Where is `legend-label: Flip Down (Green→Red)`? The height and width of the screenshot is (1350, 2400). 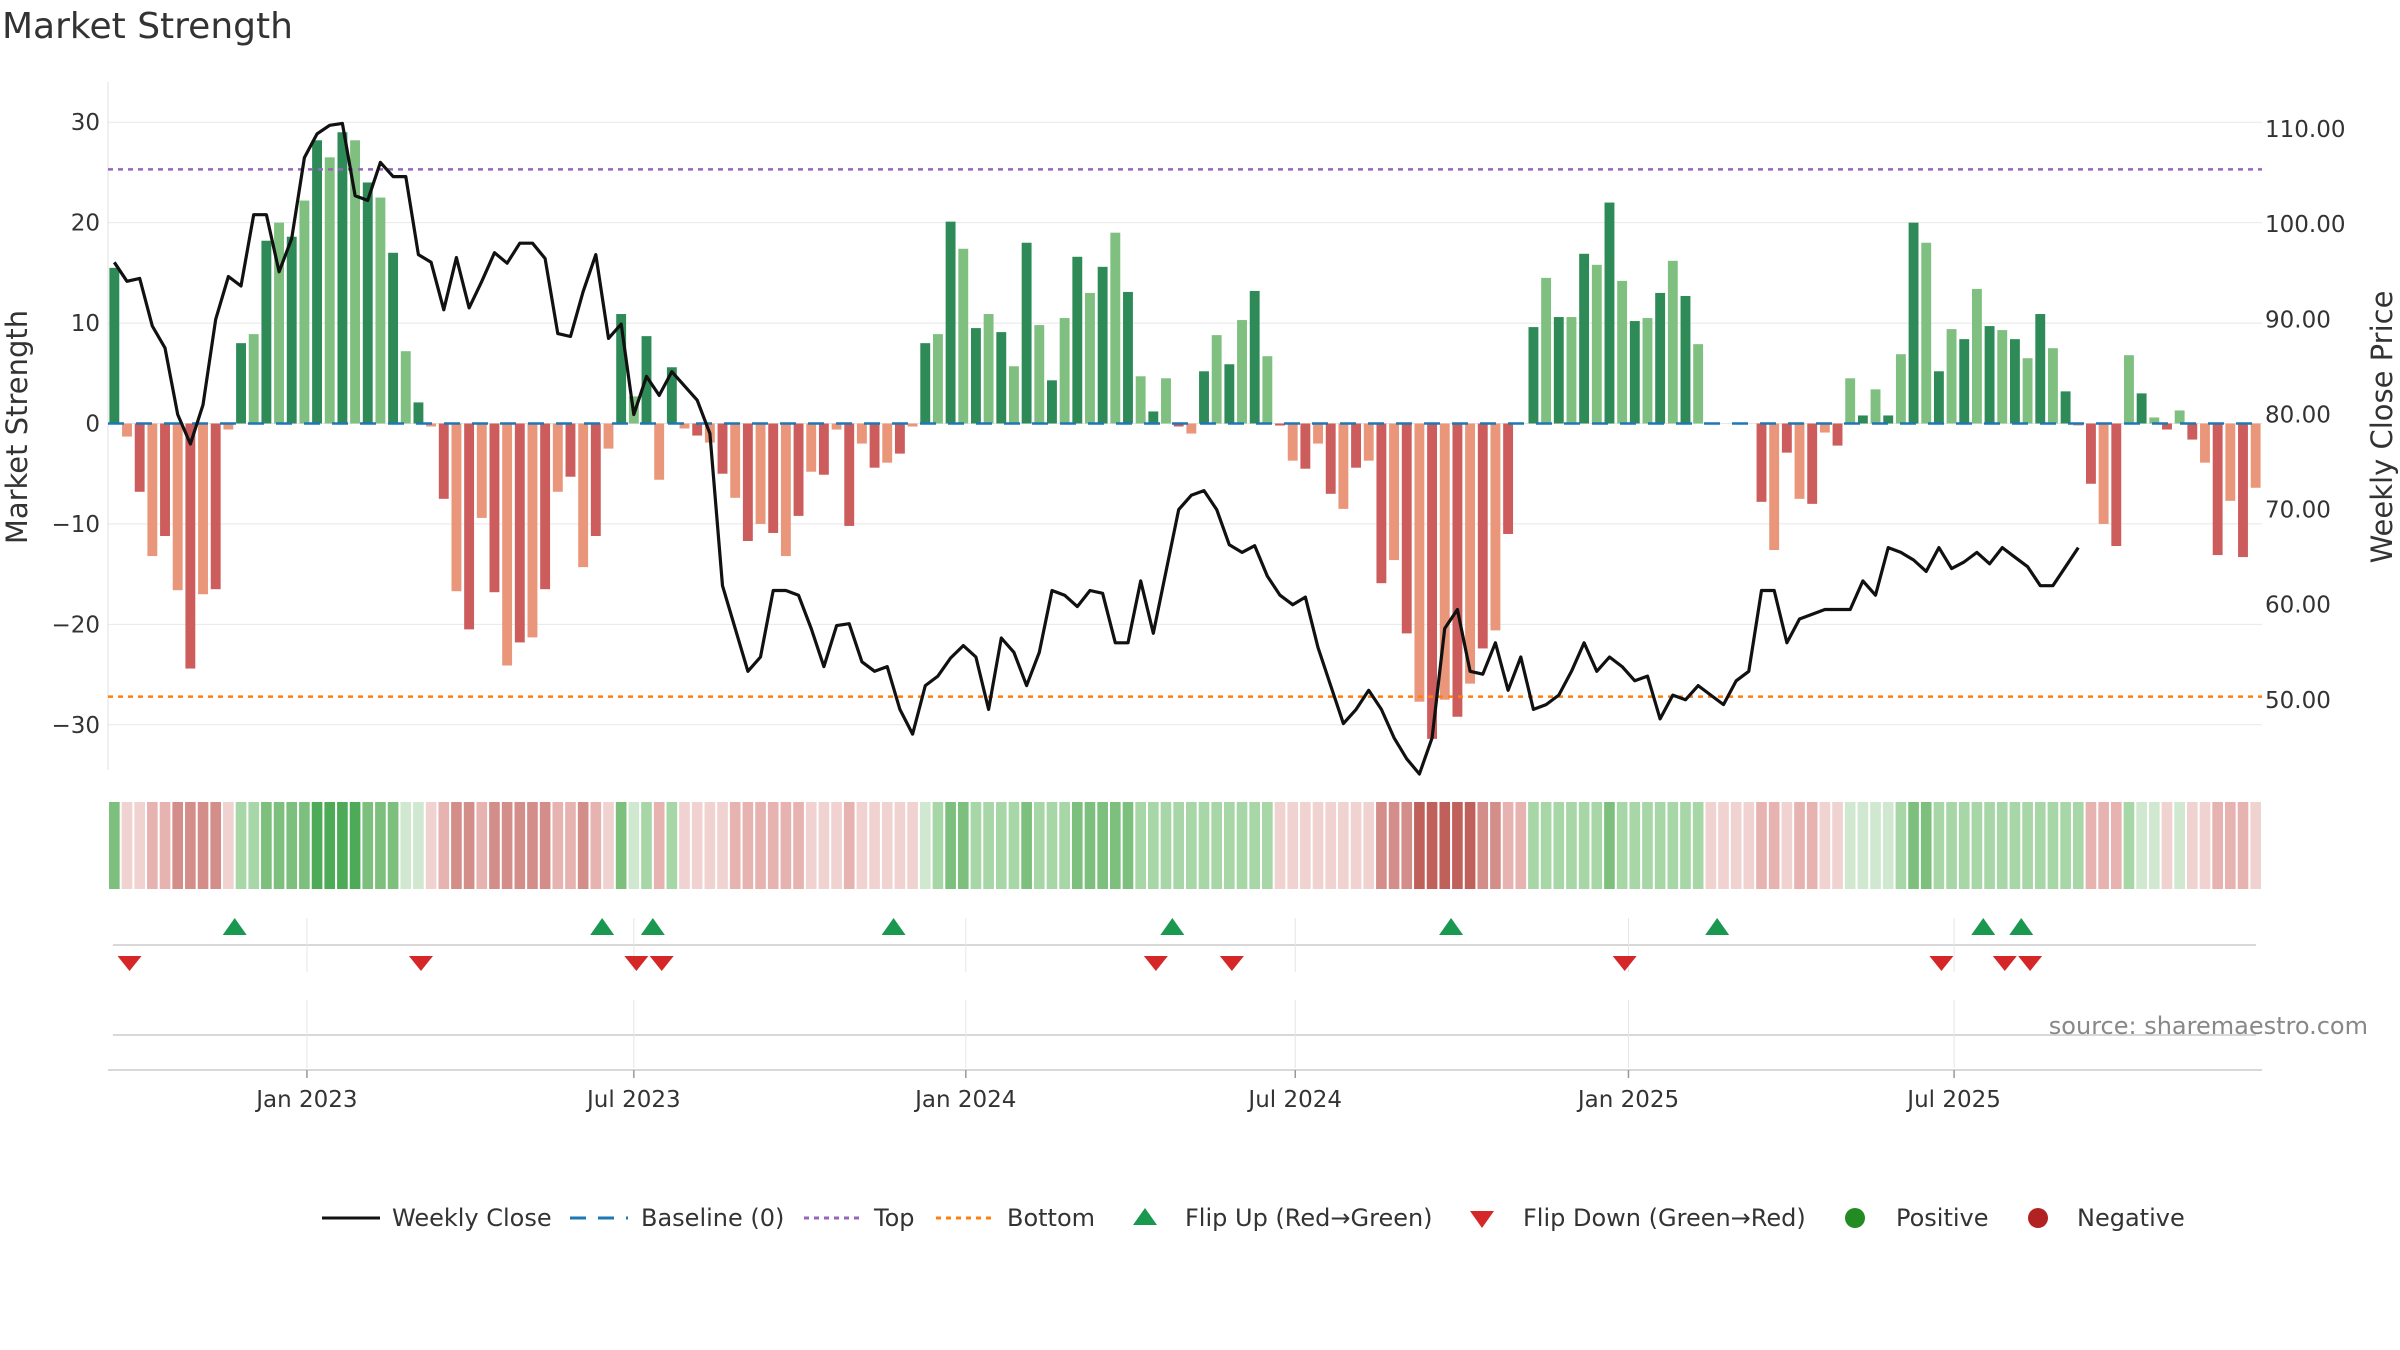 legend-label: Flip Down (Green→Red) is located at coordinates (1664, 1218).